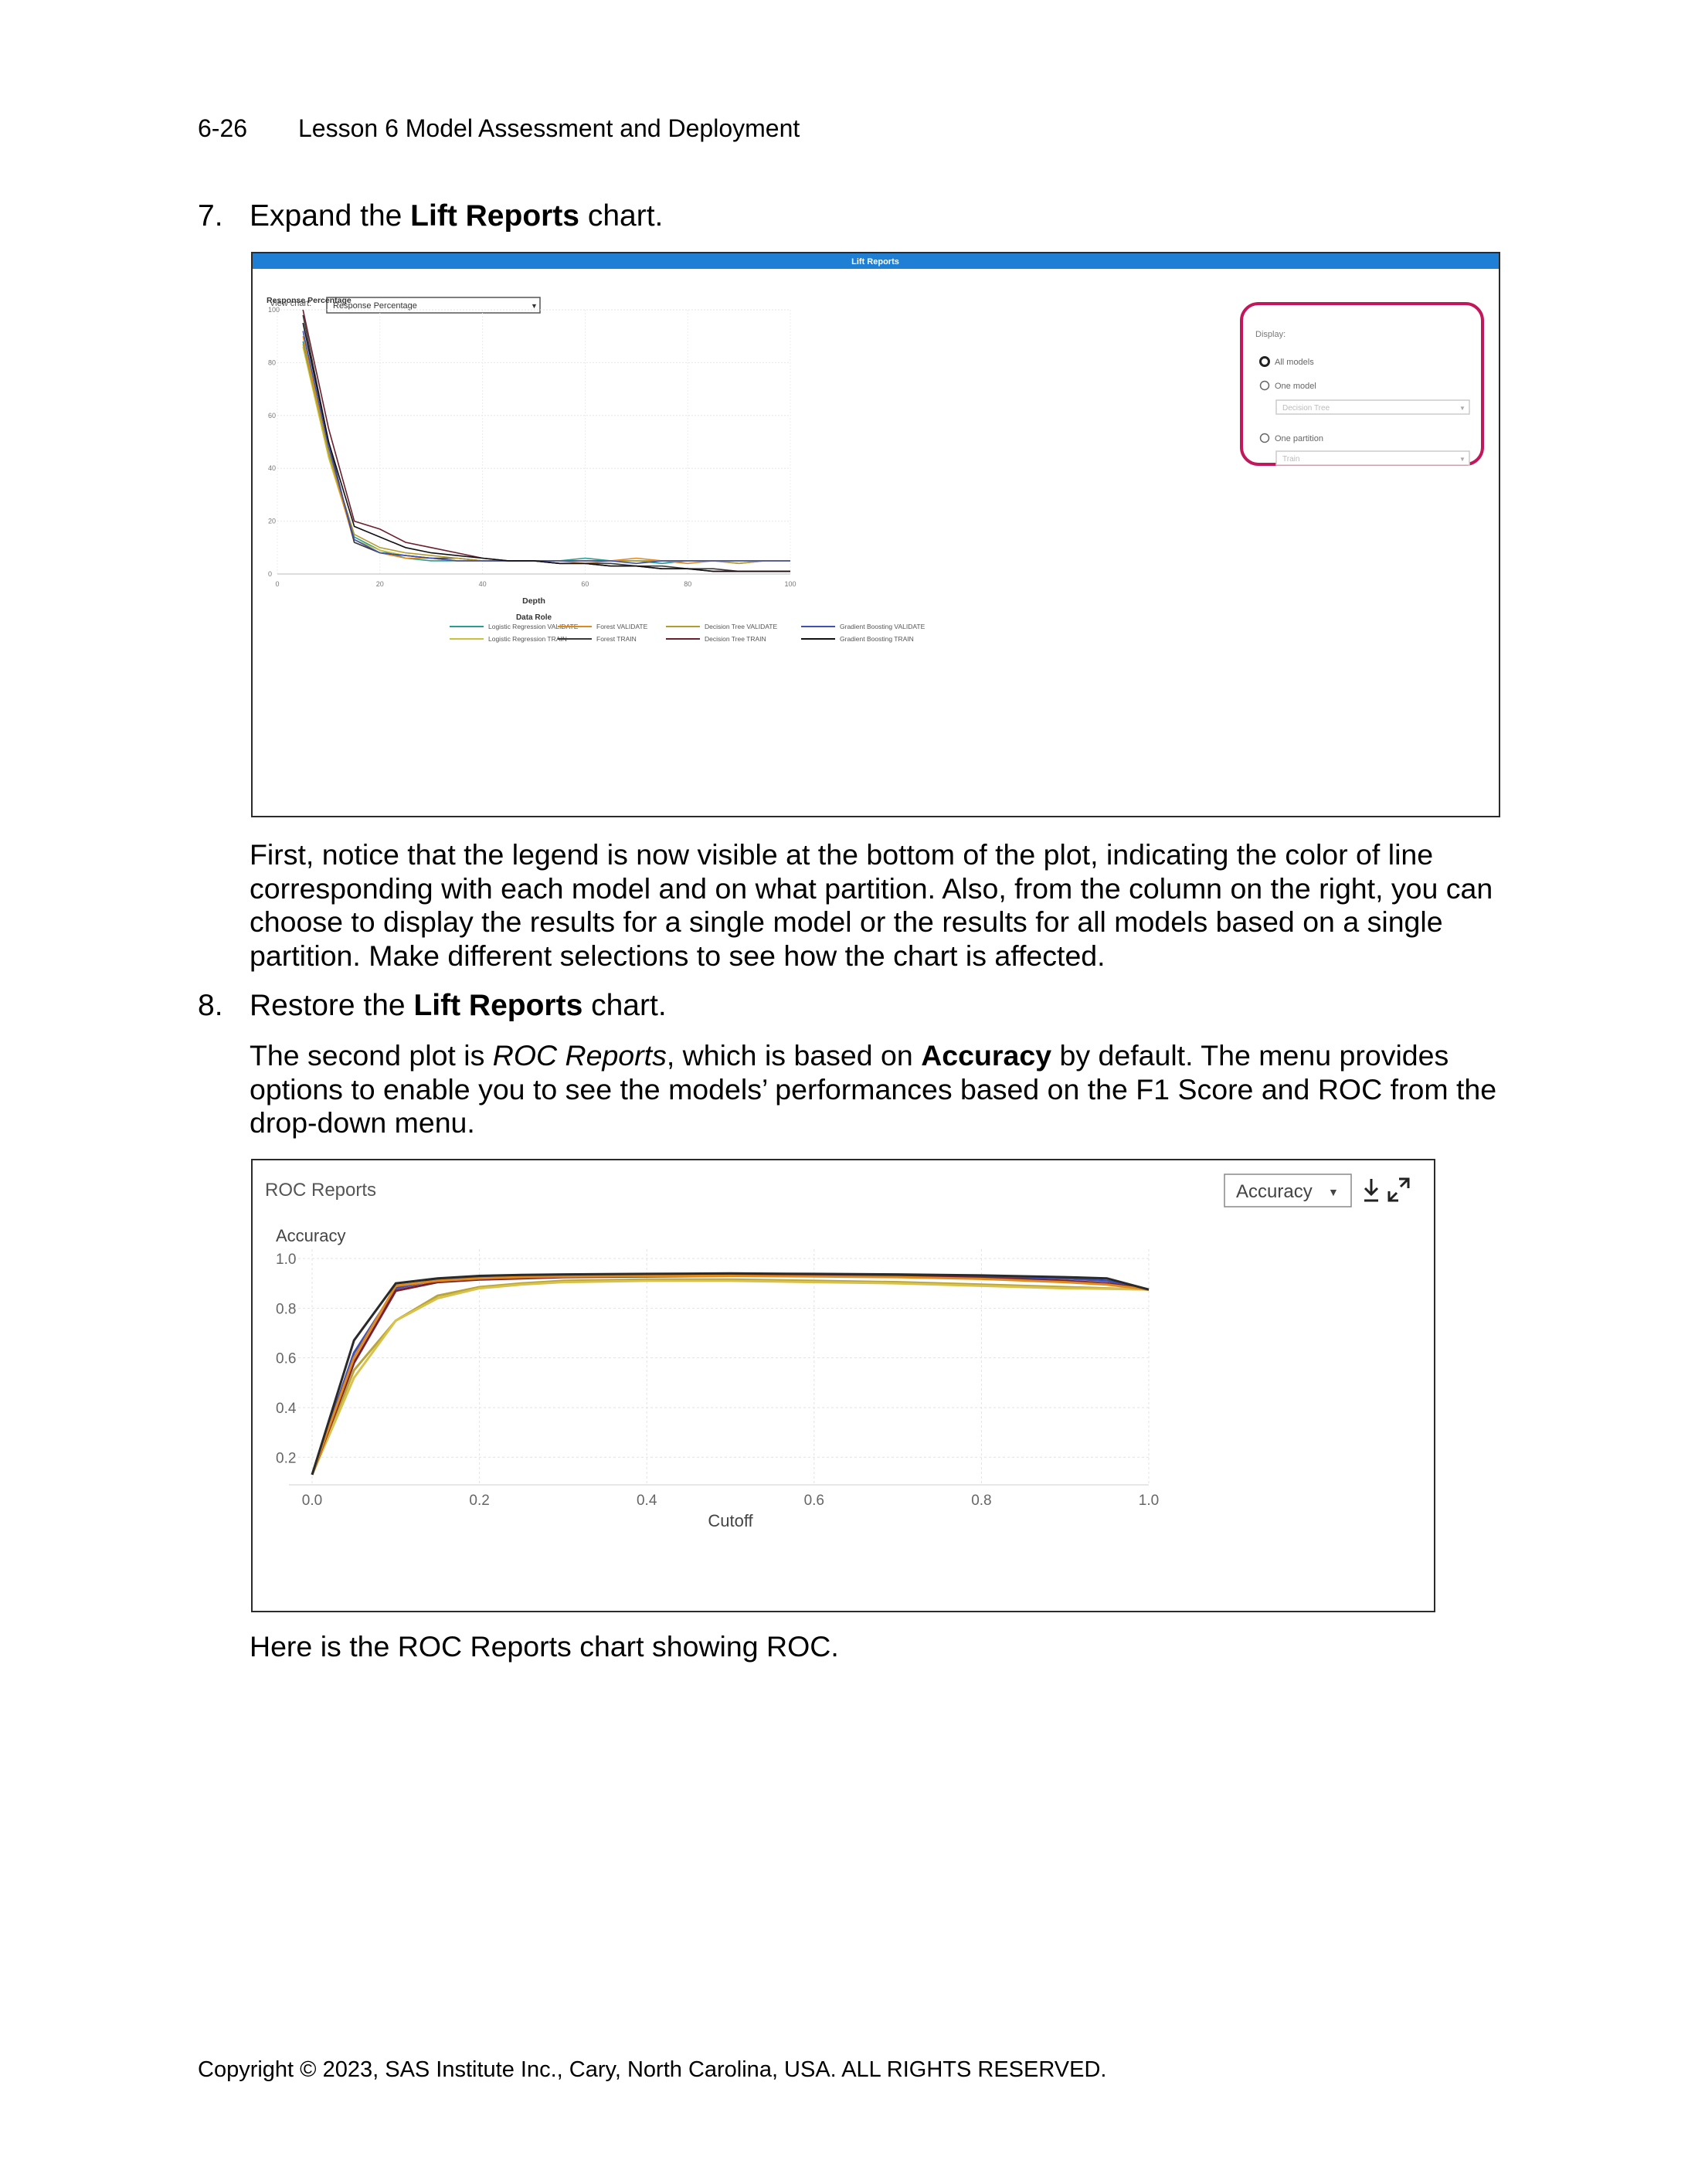  Describe the element at coordinates (735, 639) in the screenshot. I see `legend-label: Decision Tree TRAIN` at that location.